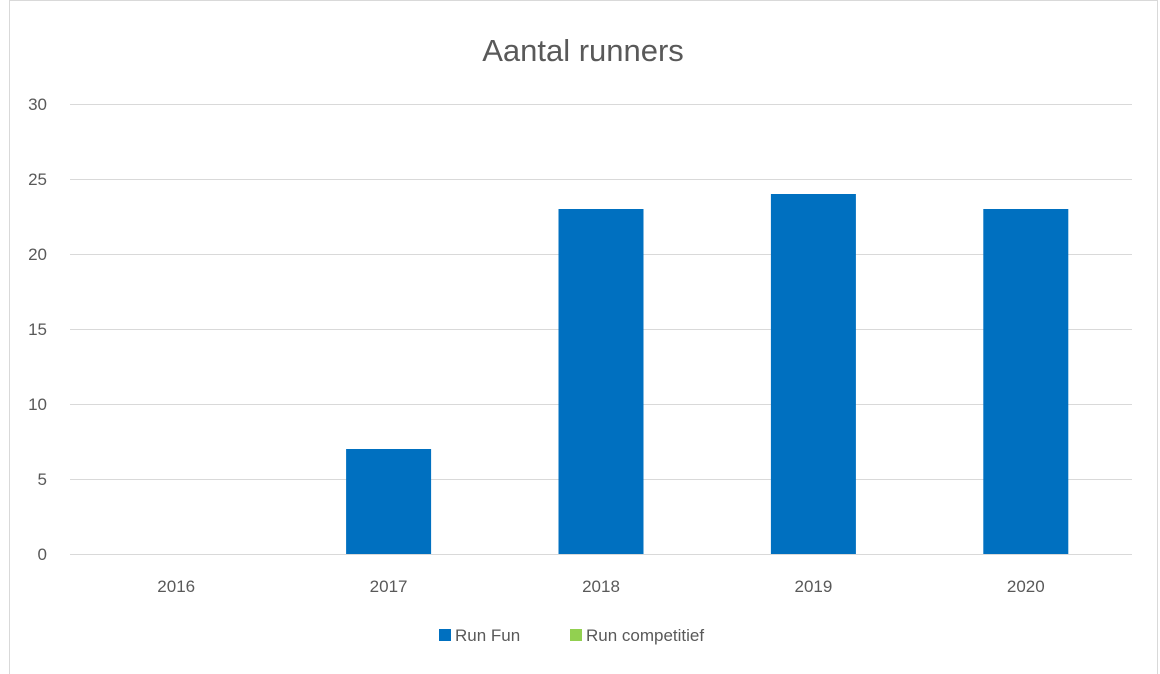 This screenshot has width=1160, height=674. I want to click on y-tick-label: 15, so click(37, 329).